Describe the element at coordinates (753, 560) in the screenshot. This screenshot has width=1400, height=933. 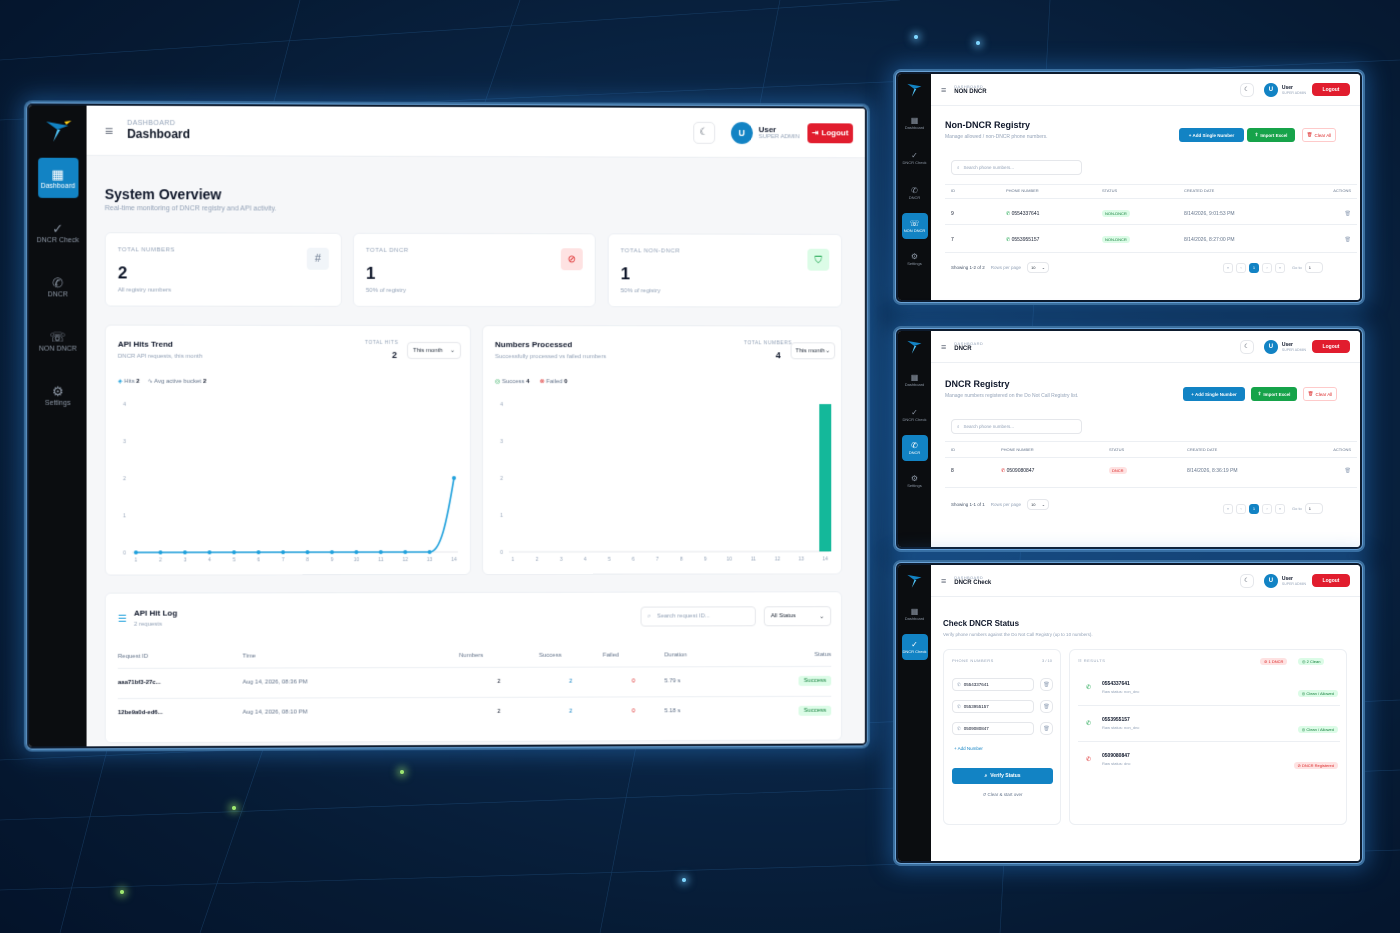
I see `x-tick-label: 11` at that location.